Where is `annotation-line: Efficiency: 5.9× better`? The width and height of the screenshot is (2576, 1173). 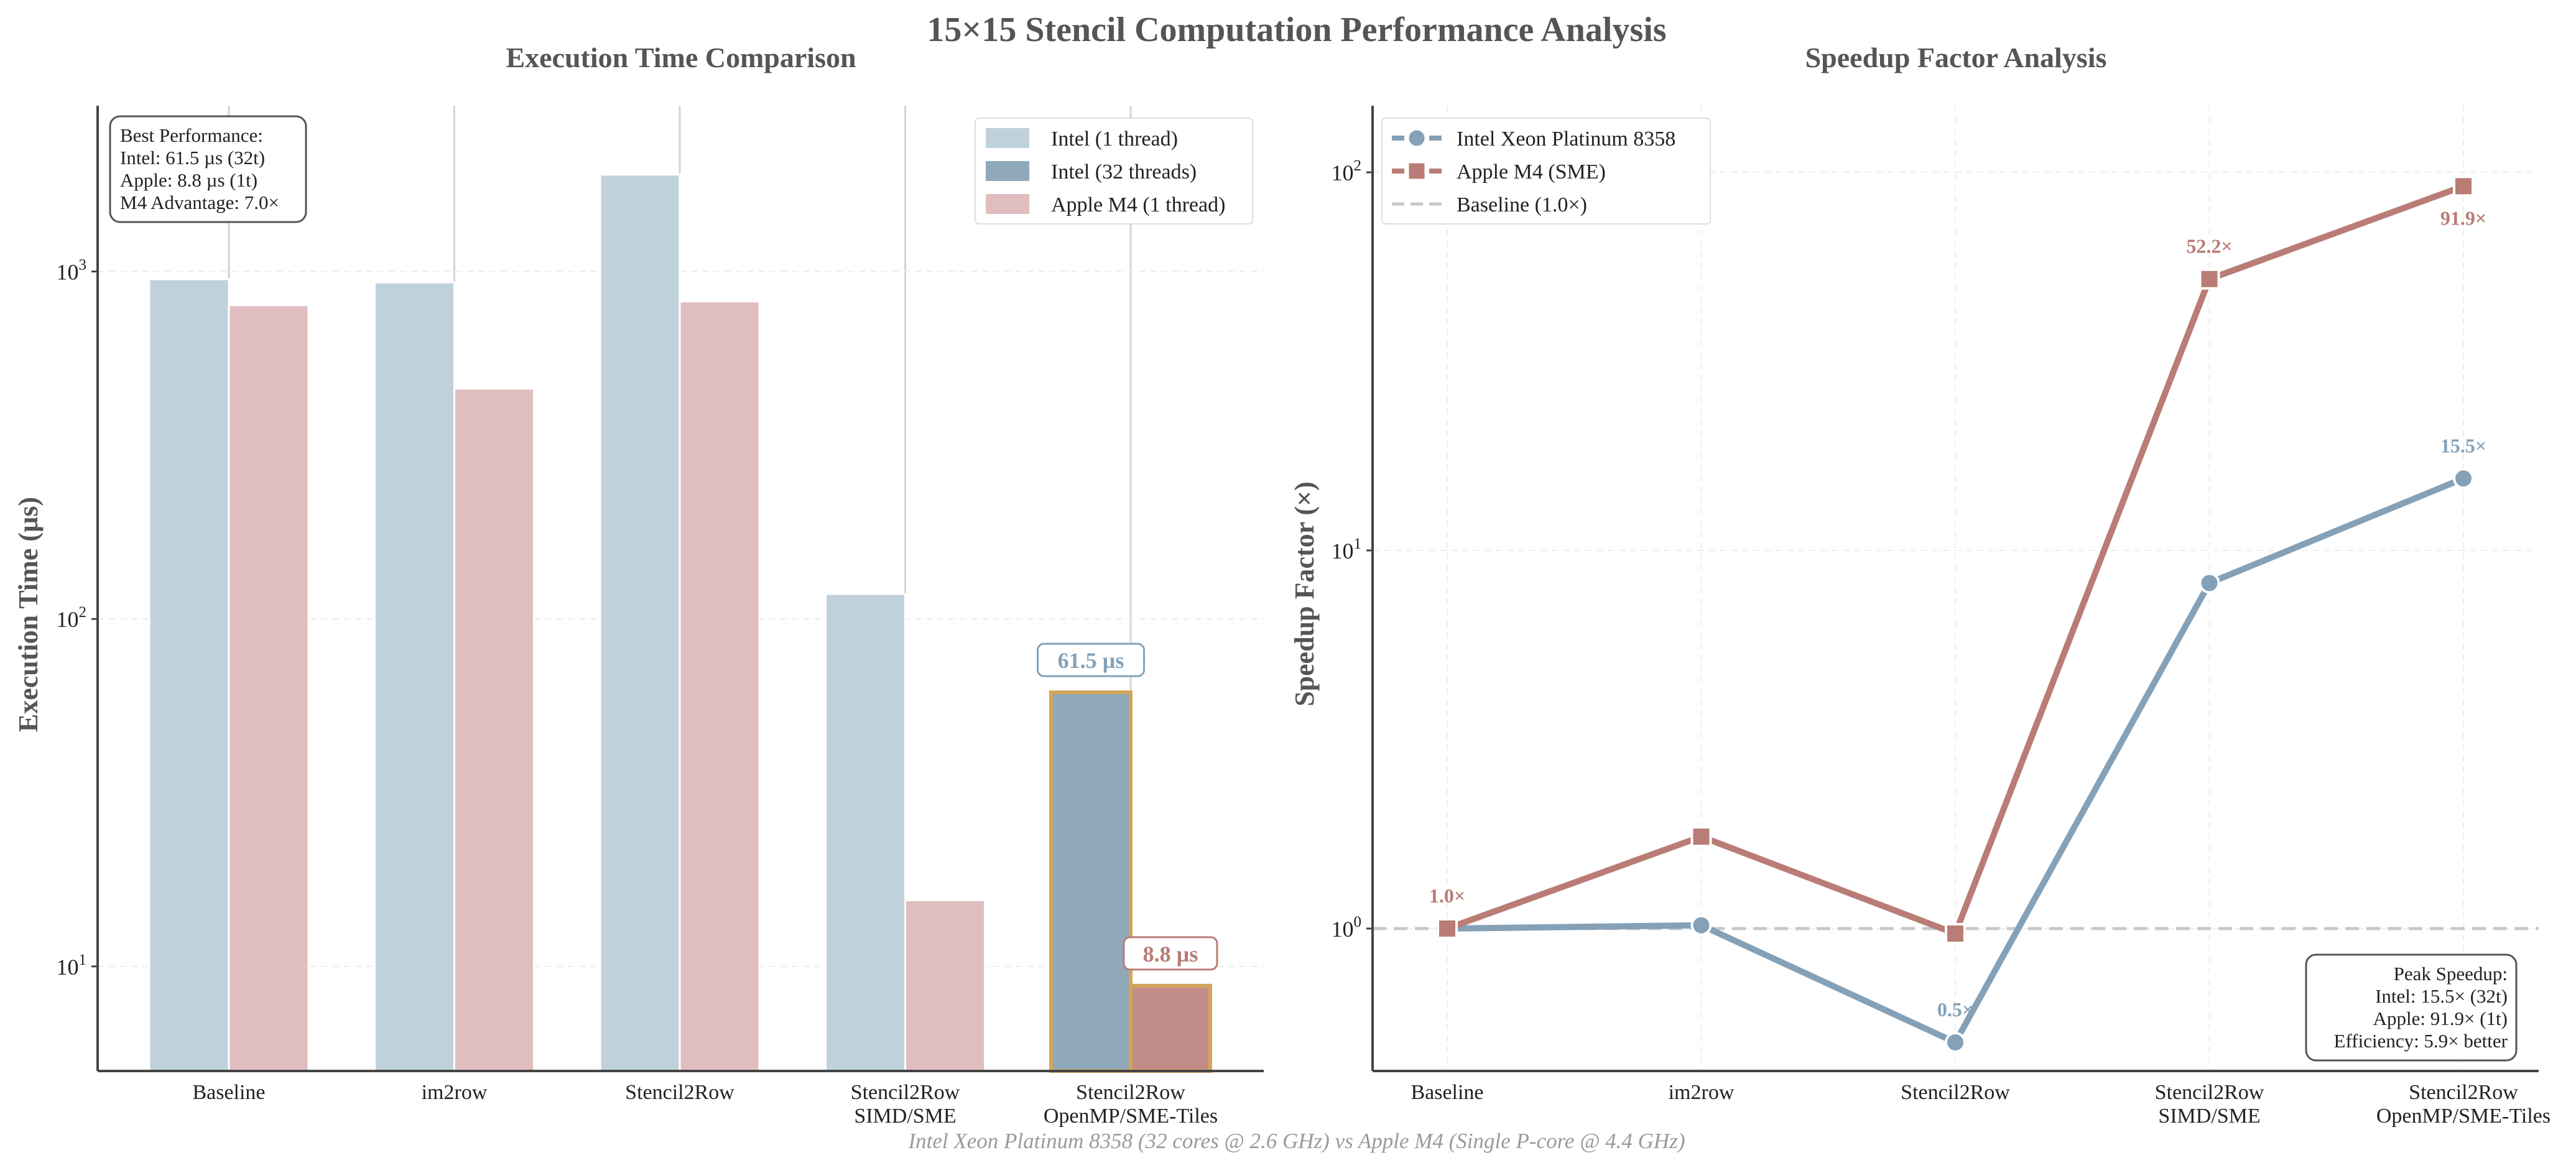
annotation-line: Efficiency: 5.9× better is located at coordinates (2421, 1041).